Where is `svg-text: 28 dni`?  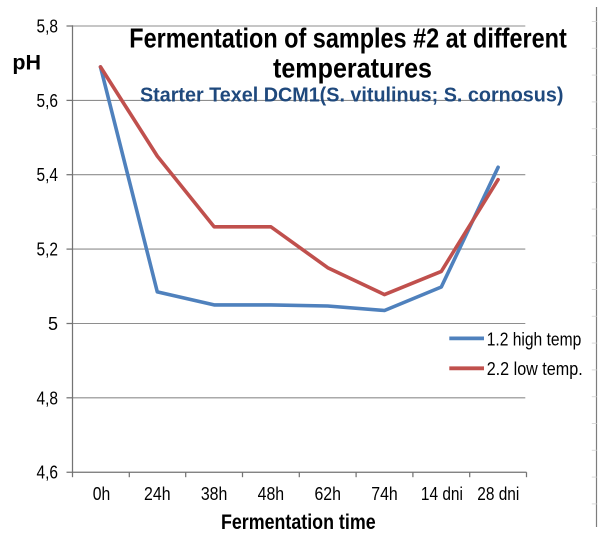 svg-text: 28 dni is located at coordinates (498, 494).